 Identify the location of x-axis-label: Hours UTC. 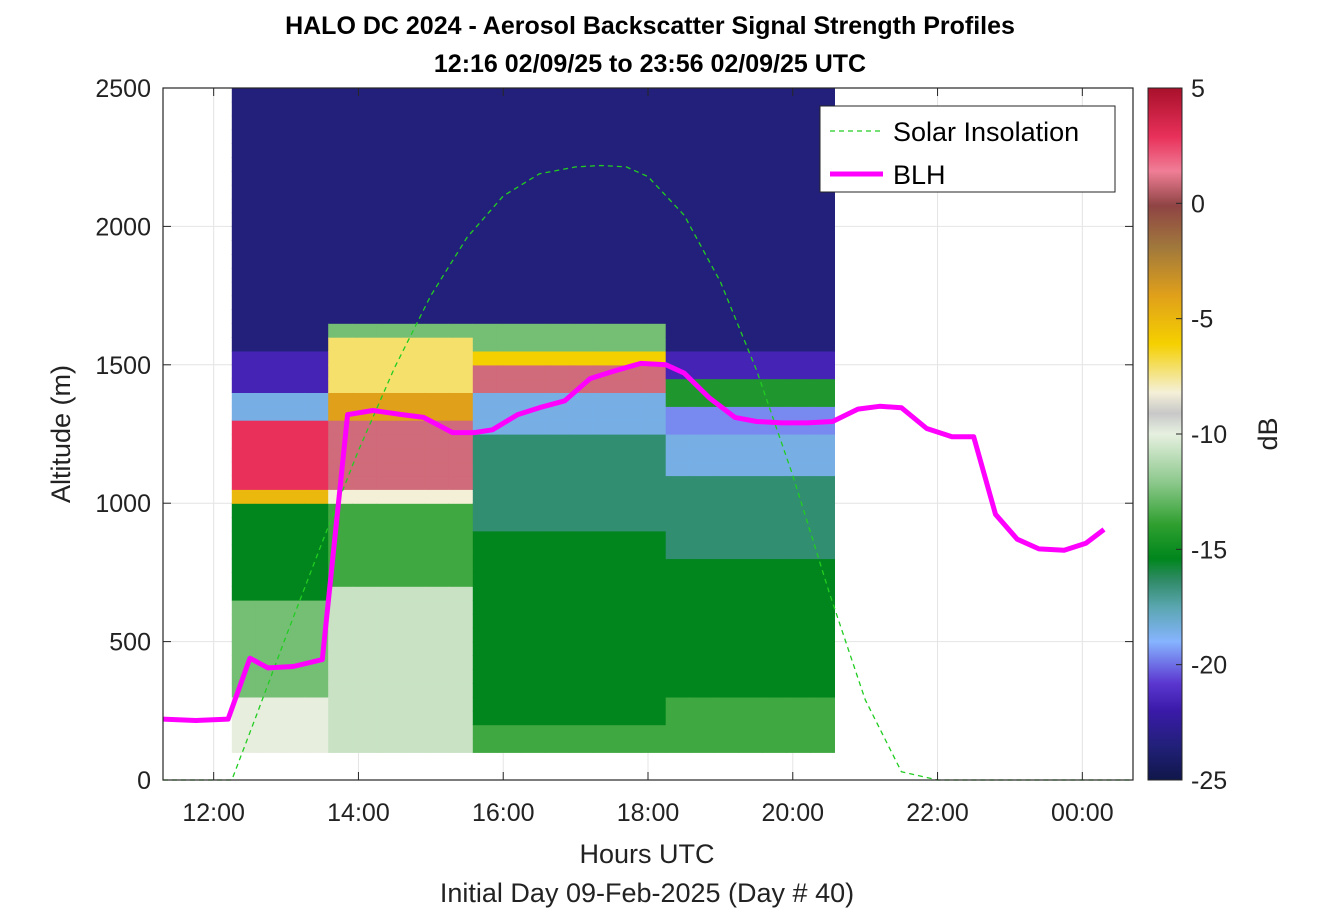
(646, 854).